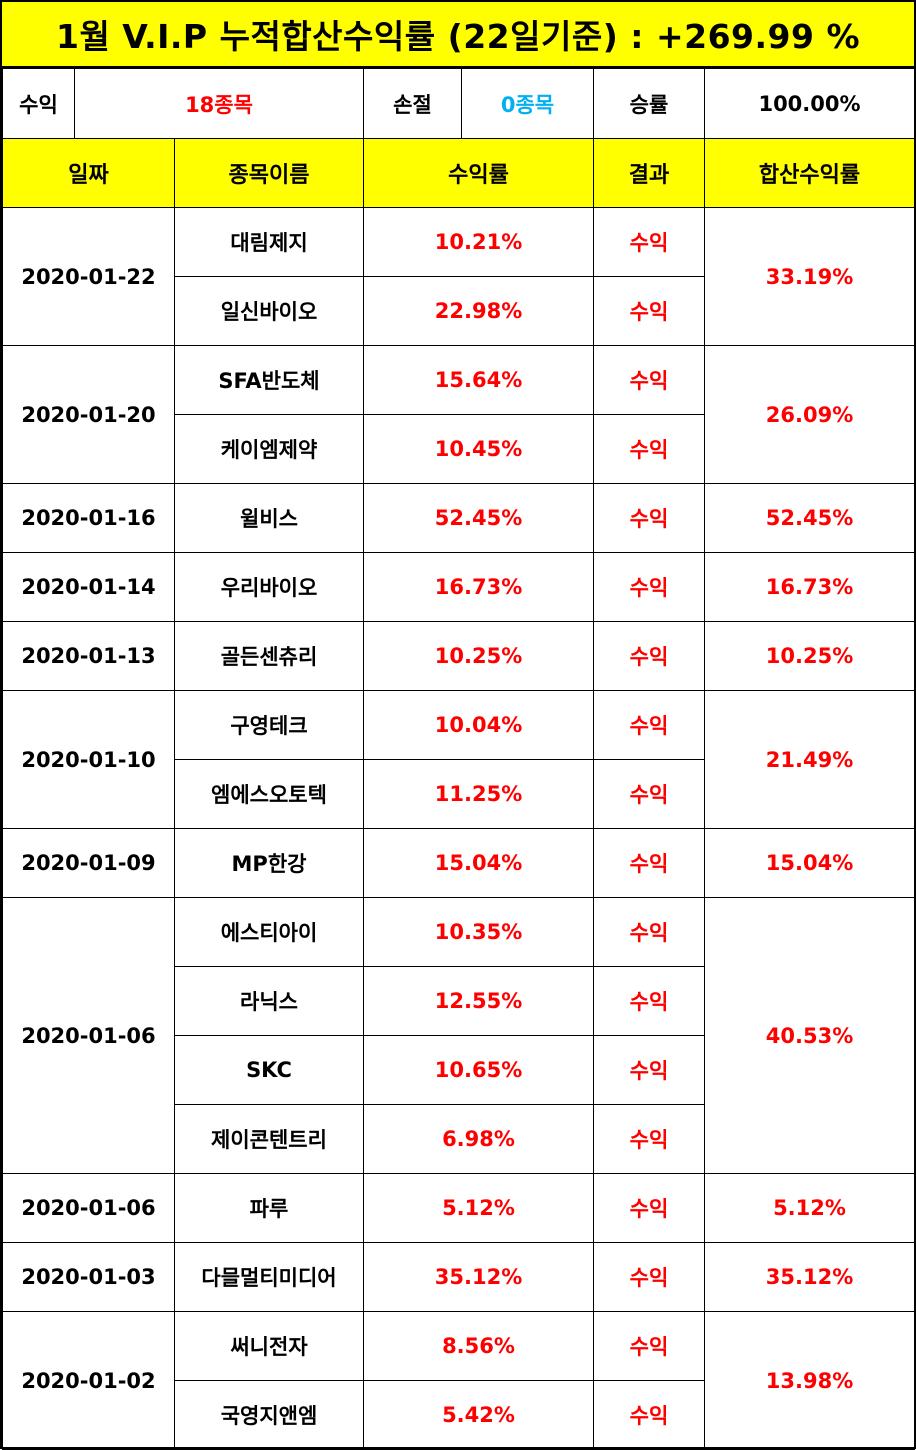 The height and width of the screenshot is (1450, 916). What do you see at coordinates (809, 1035) in the screenshot?
I see `total-return-cell: 40.53%` at bounding box center [809, 1035].